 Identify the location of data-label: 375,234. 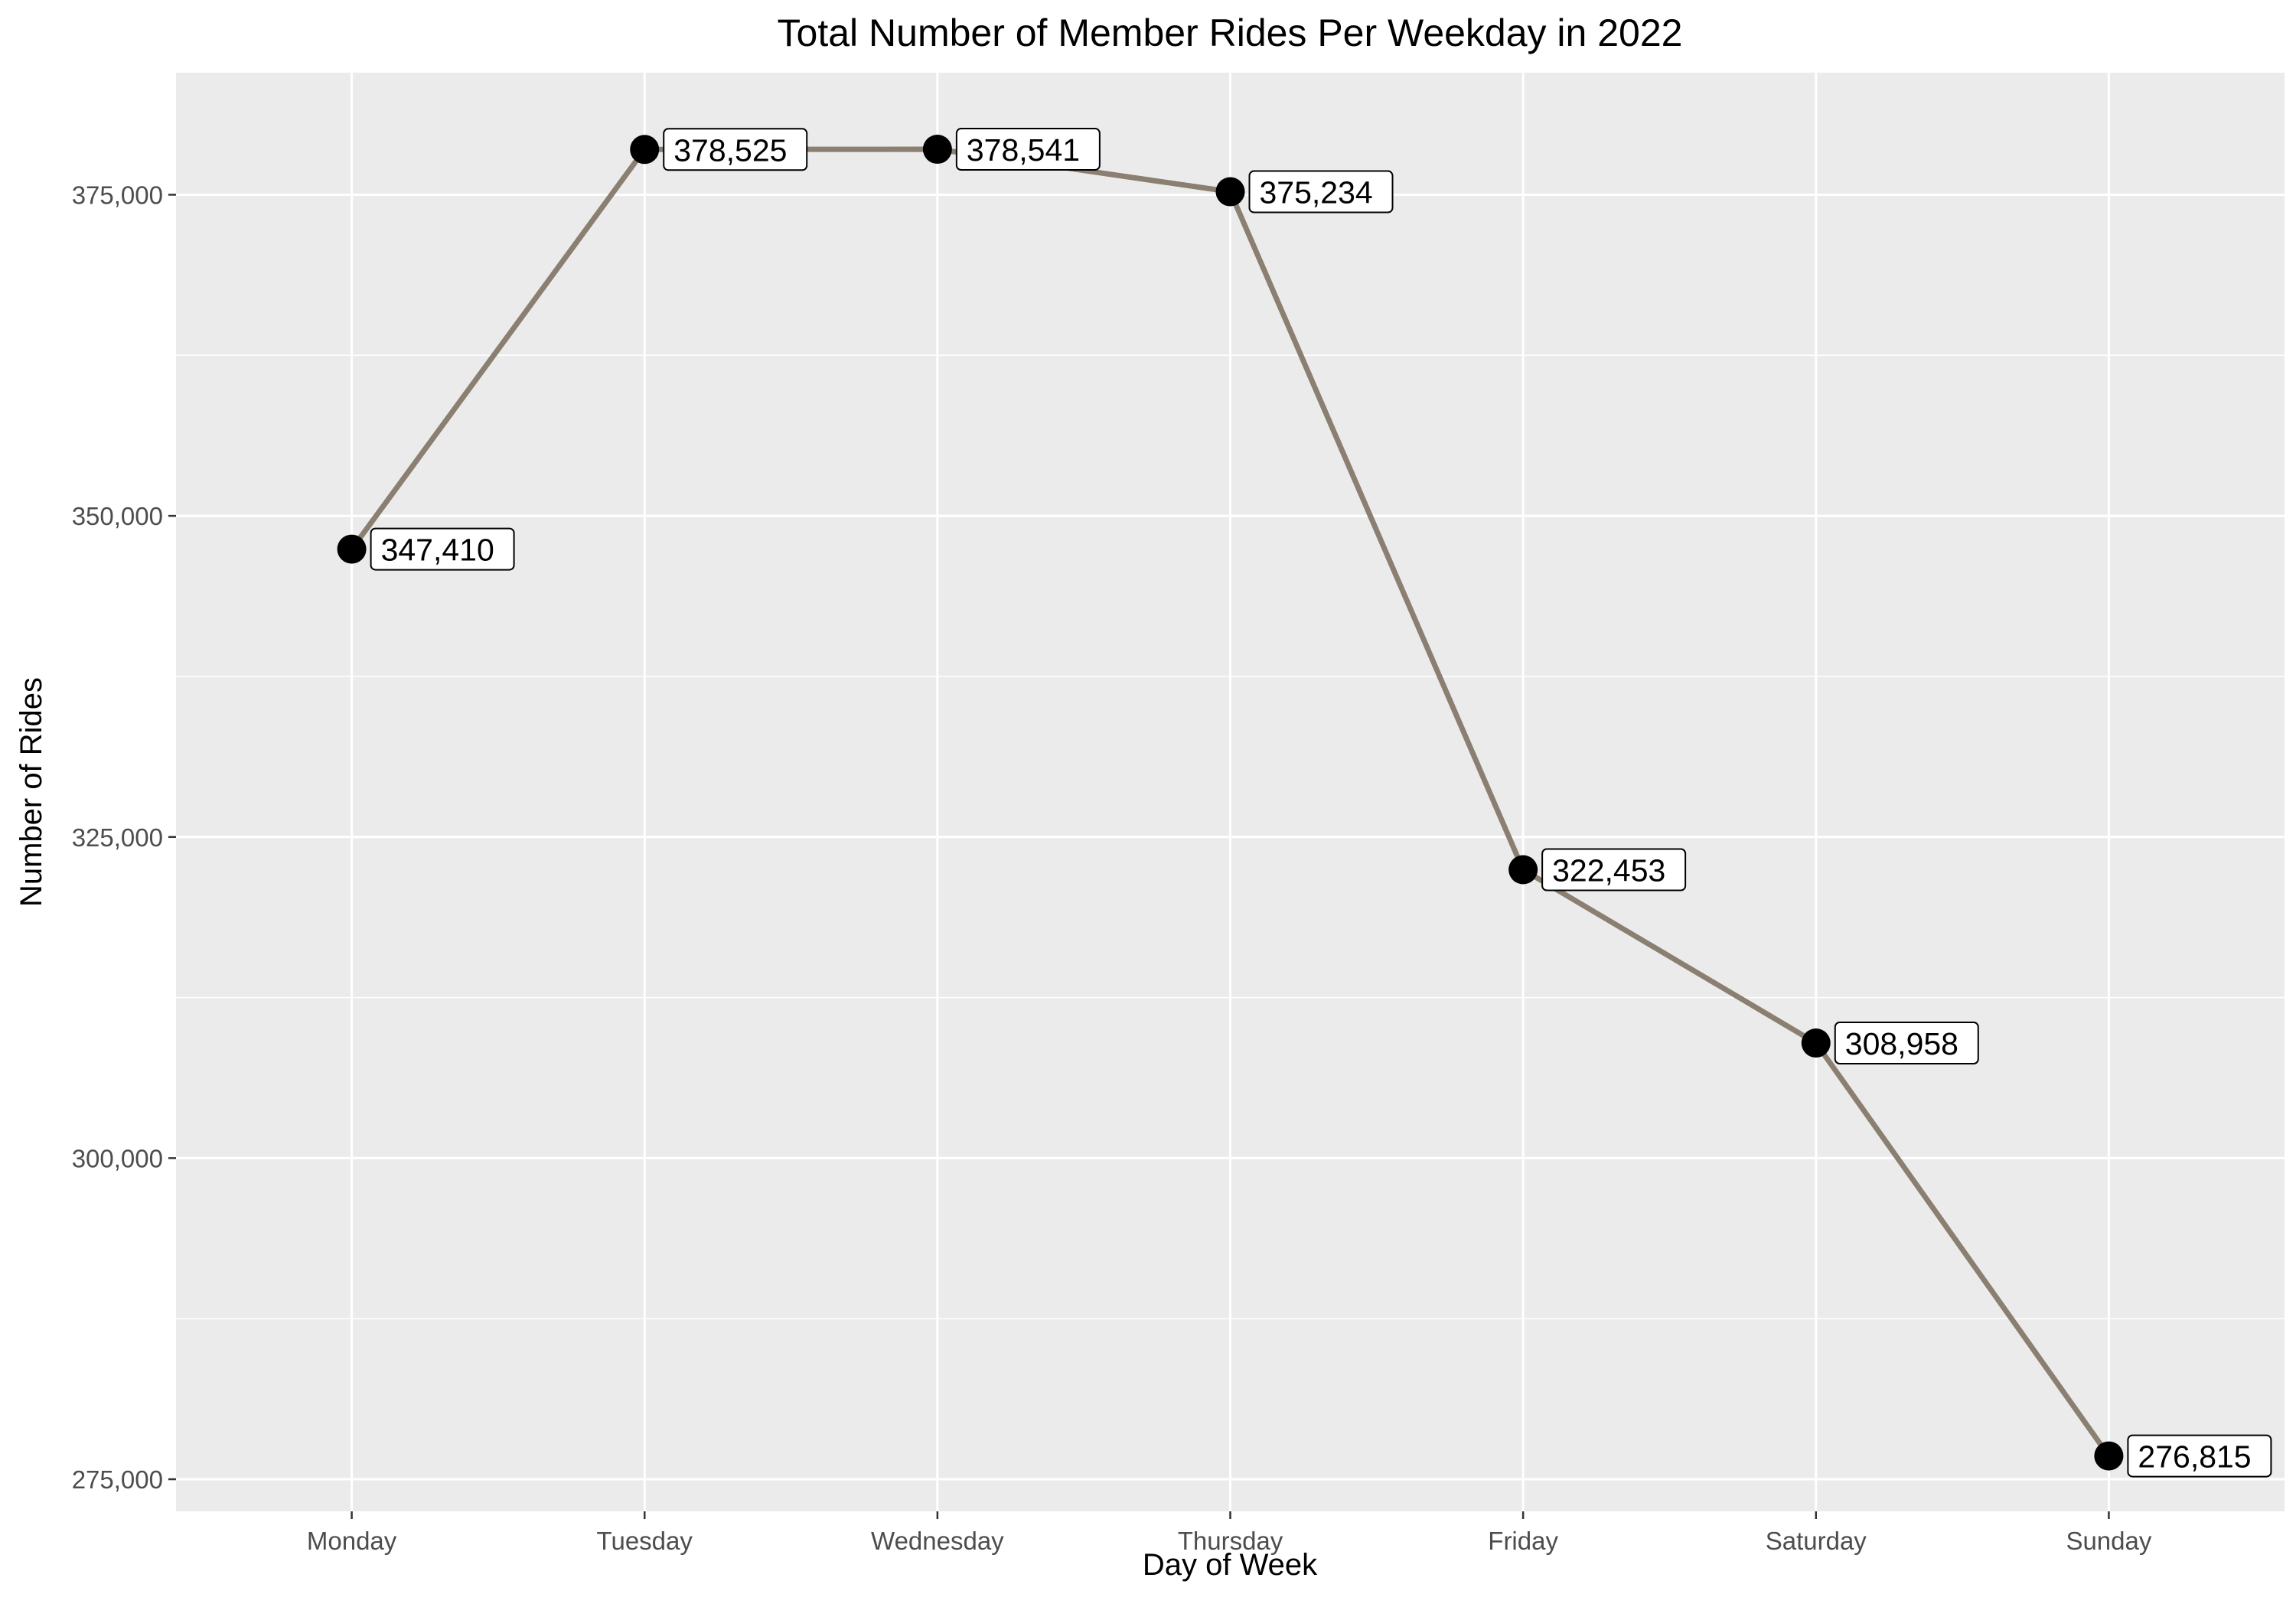
(1316, 192).